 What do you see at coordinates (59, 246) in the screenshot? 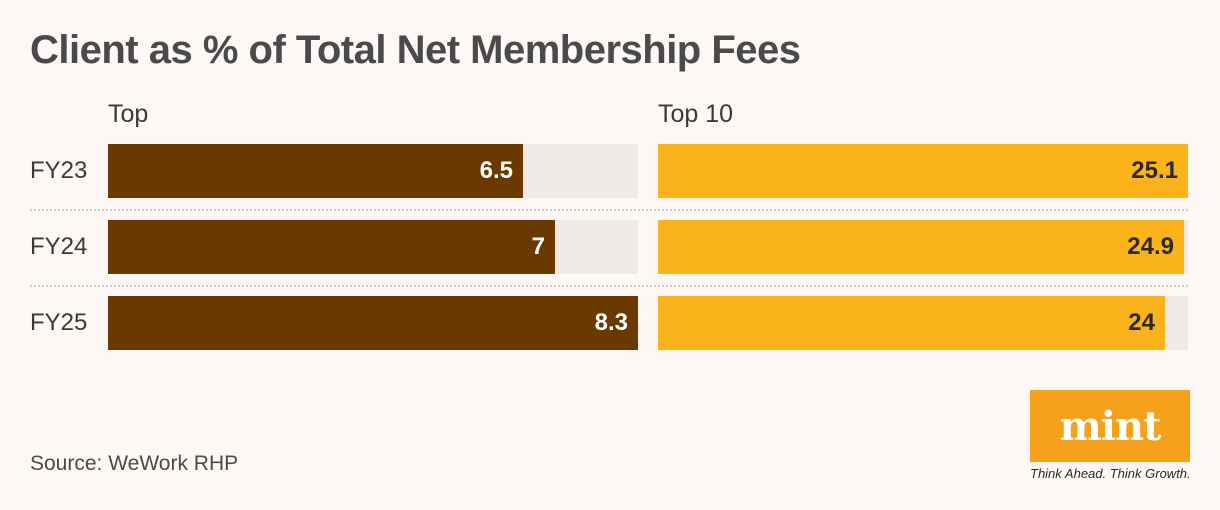
I see `row-label-fy24: FY24` at bounding box center [59, 246].